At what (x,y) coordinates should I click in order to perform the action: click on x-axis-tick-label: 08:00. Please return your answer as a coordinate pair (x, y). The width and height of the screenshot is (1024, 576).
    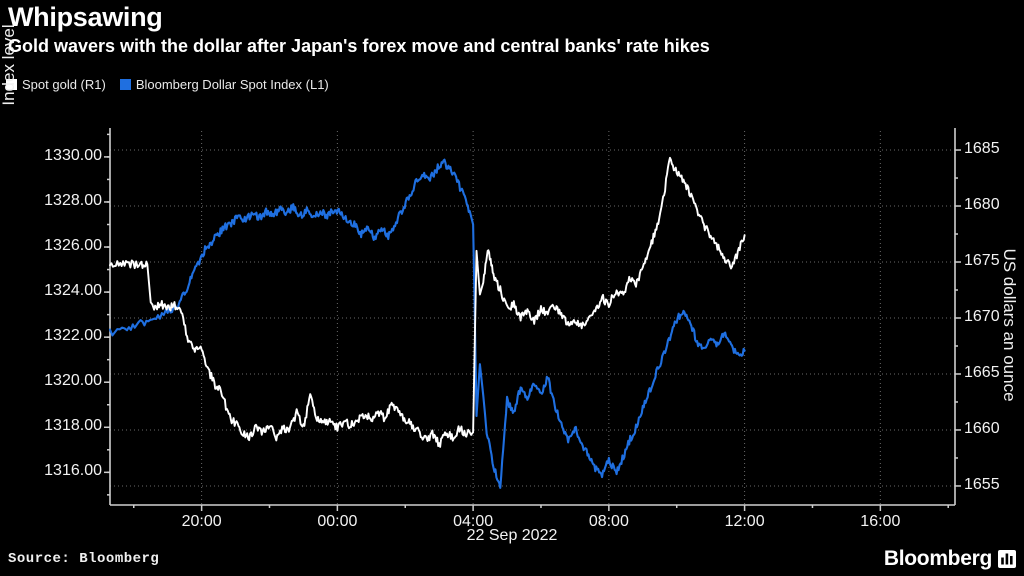
    Looking at the image, I should click on (608, 521).